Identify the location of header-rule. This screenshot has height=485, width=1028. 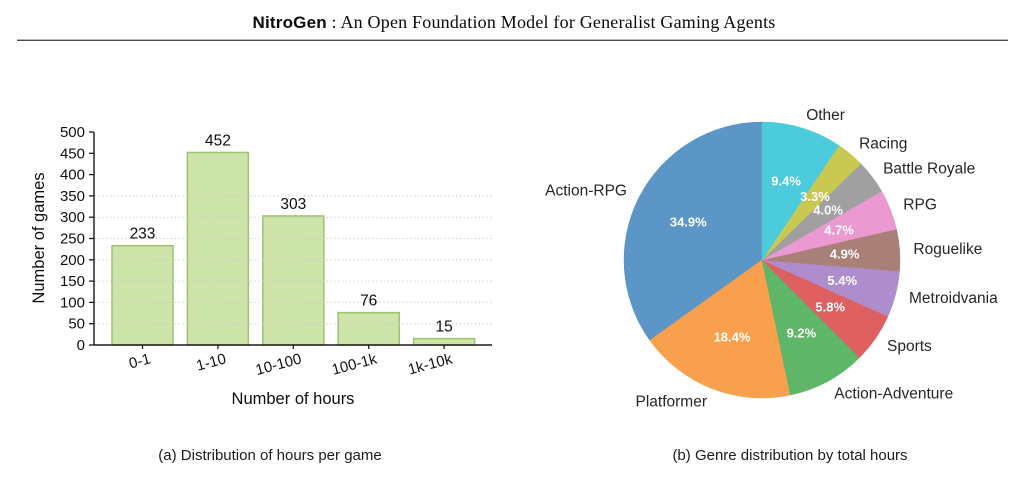
(512, 40).